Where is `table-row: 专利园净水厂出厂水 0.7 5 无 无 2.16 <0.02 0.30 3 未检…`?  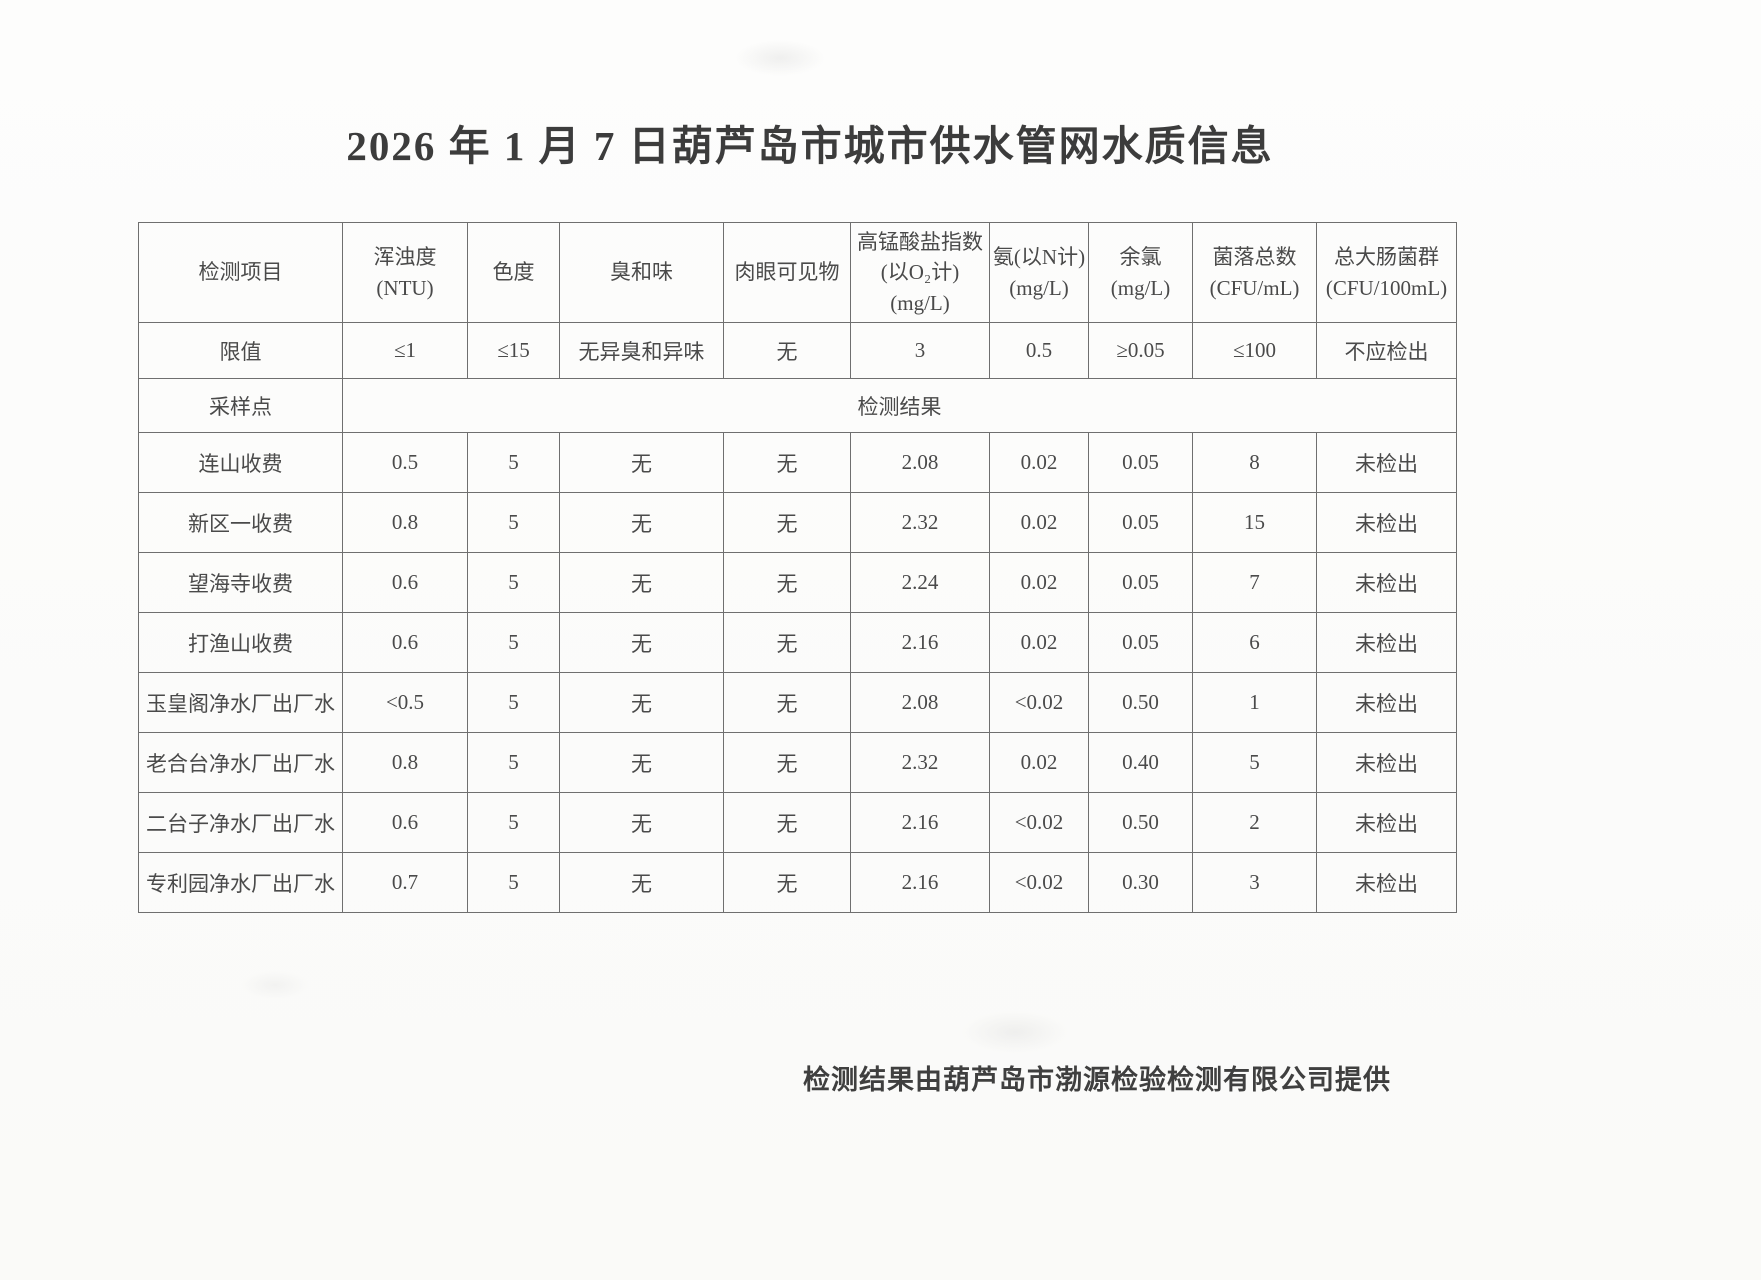
table-row: 专利园净水厂出厂水 0.7 5 无 无 2.16 <0.02 0.30 3 未检… is located at coordinates (797, 882).